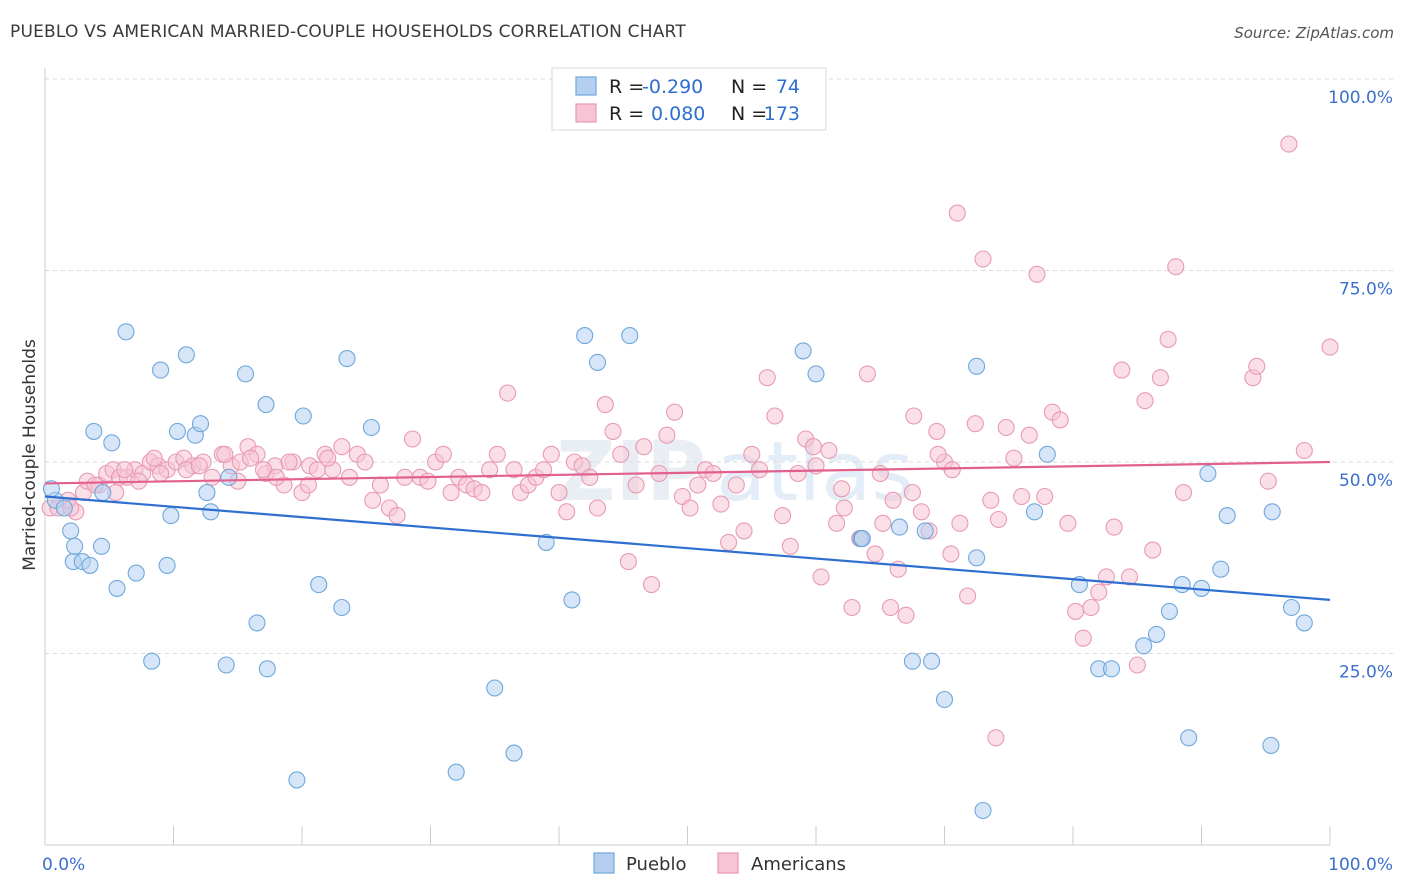  I want to click on stats-legend: R = -0.290 N = 74 R = 0.080 N = 173, so click(689, 99).